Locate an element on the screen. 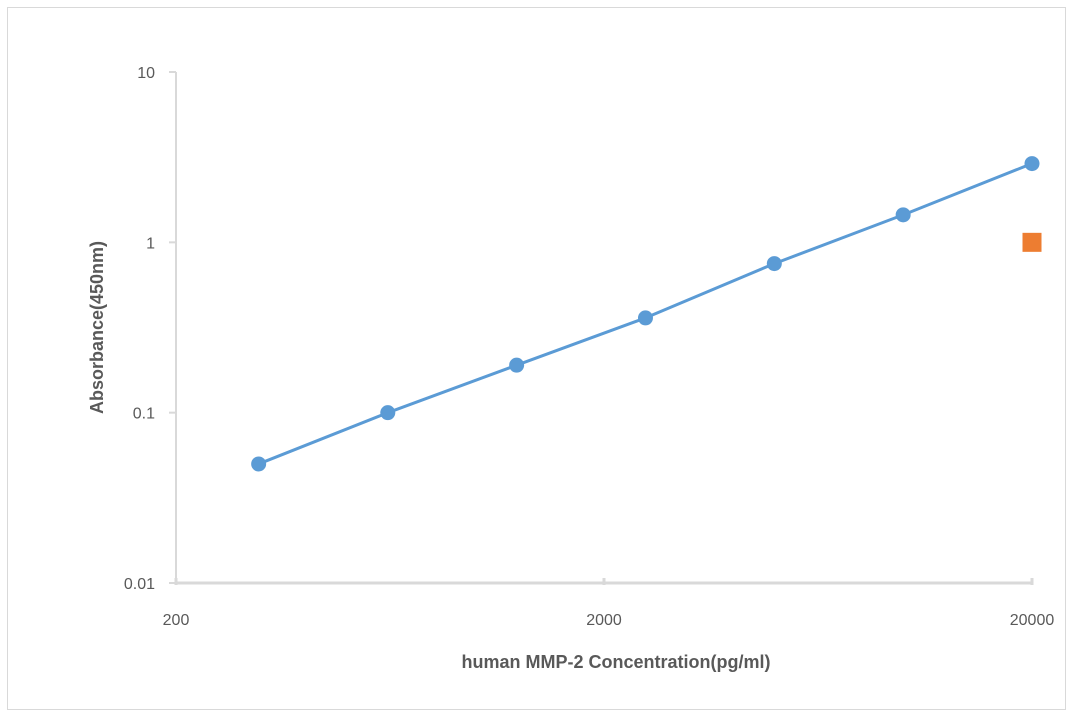  y-tick-label: 0.01 is located at coordinates (139, 584).